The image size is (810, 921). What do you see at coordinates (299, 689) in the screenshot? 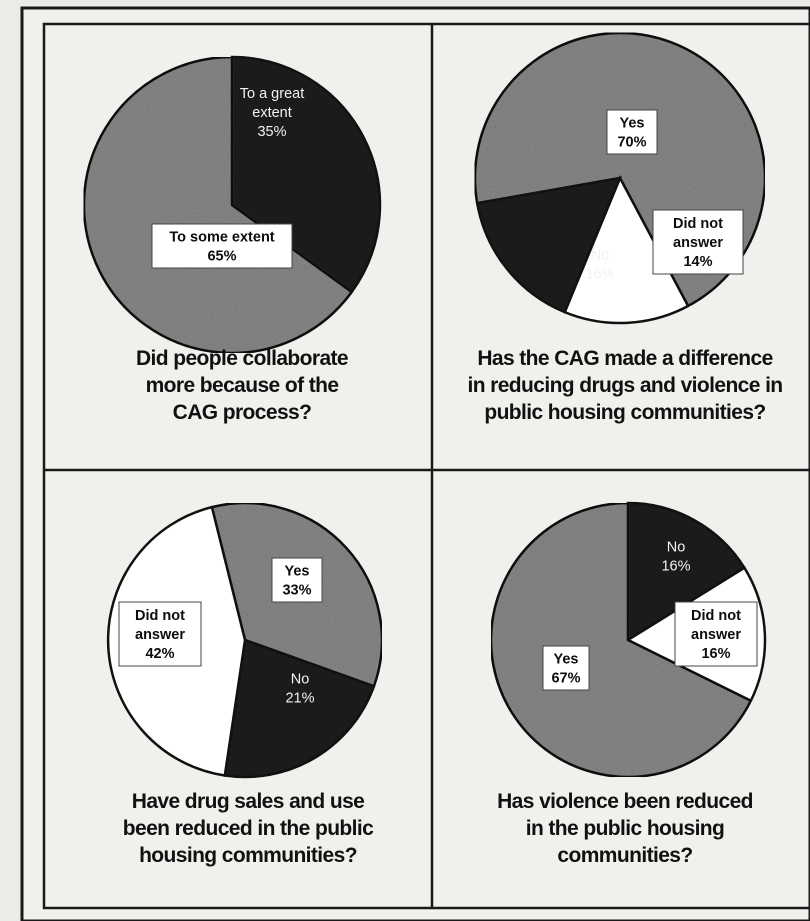
I see `slice-label: No 21%` at bounding box center [299, 689].